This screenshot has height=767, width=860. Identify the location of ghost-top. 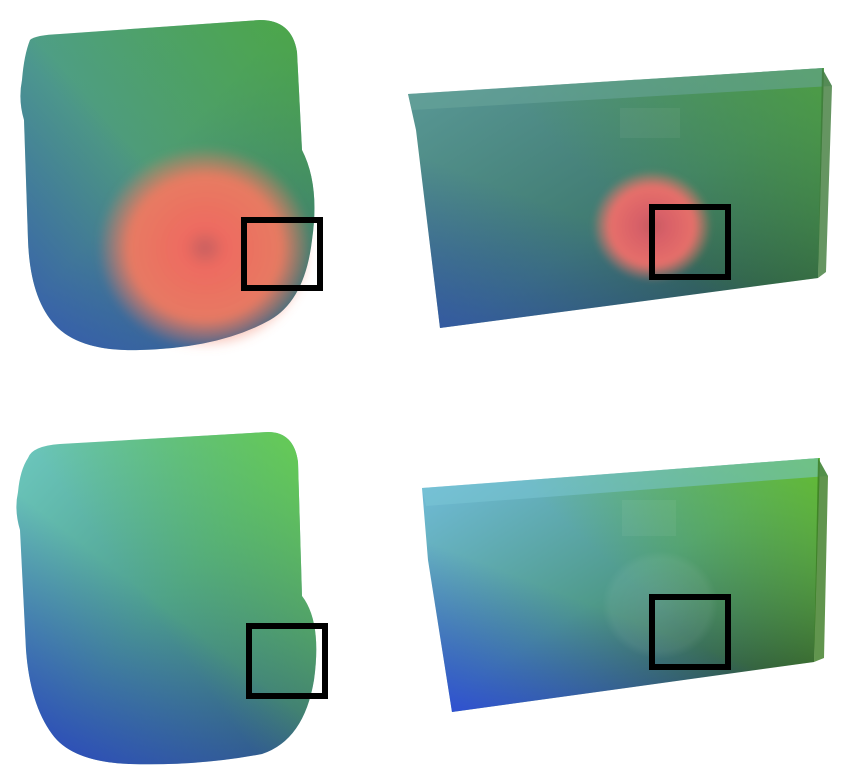
(649, 518).